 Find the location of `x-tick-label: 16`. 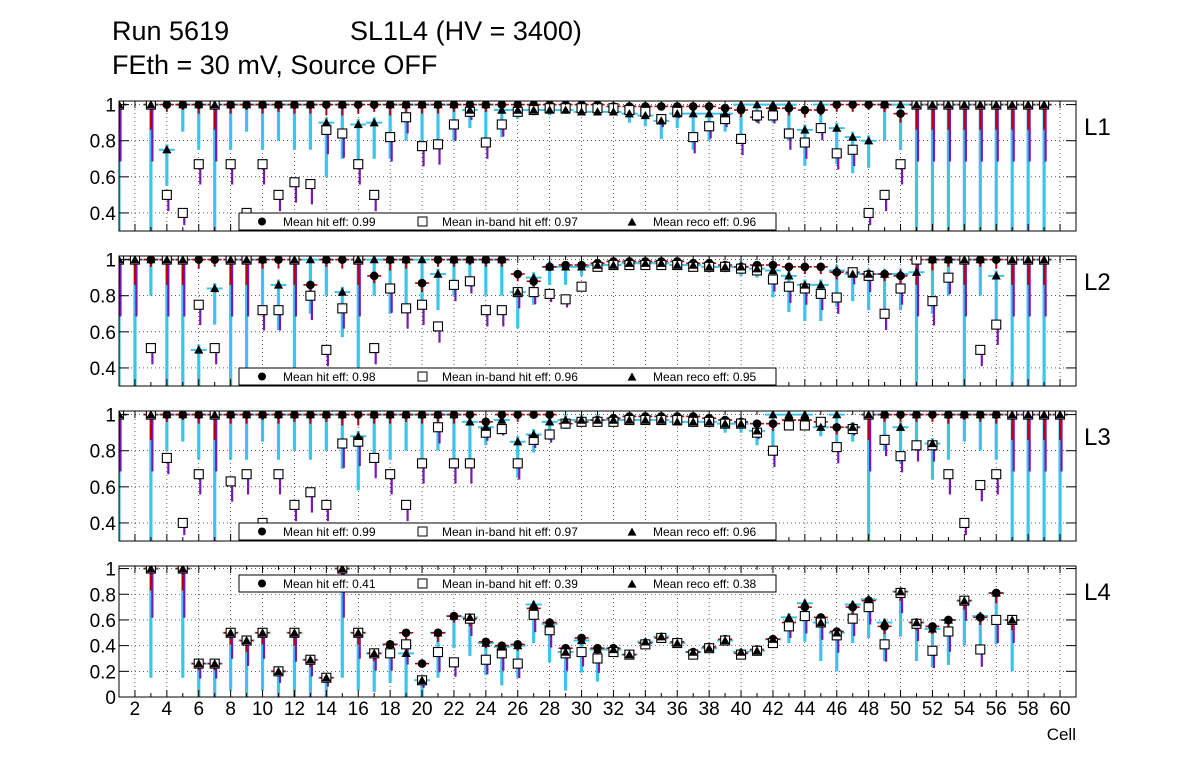

x-tick-label: 16 is located at coordinates (358, 709).